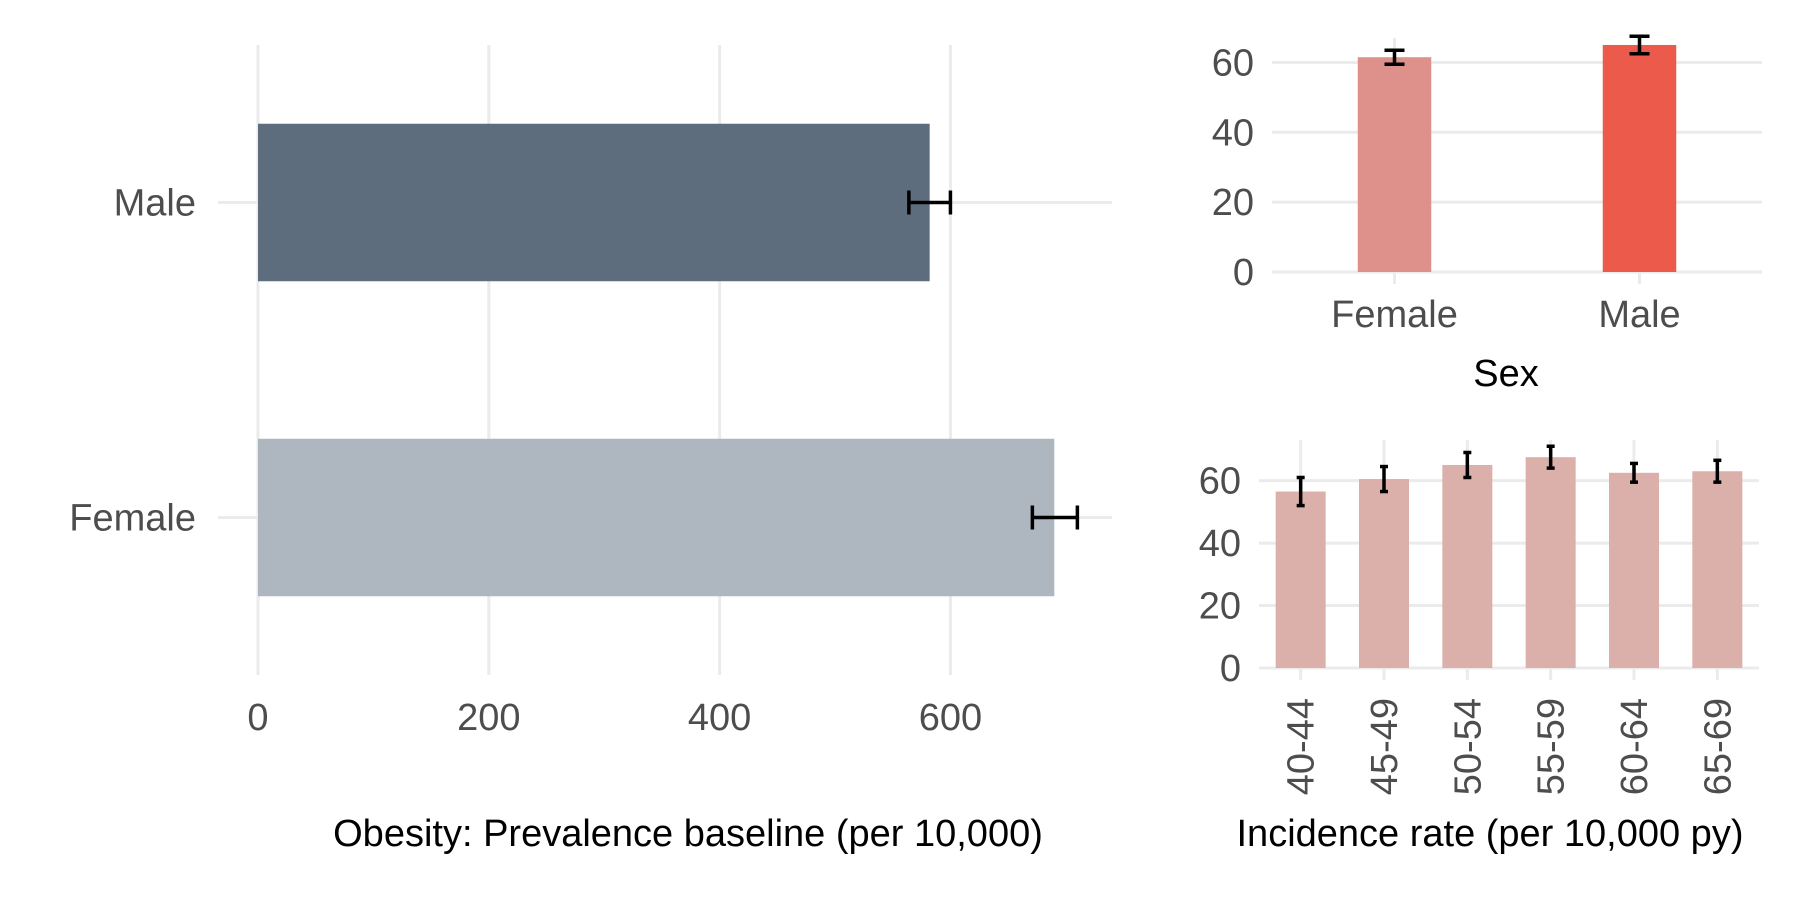  What do you see at coordinates (719, 718) in the screenshot?
I see `x-tick-label: 400` at bounding box center [719, 718].